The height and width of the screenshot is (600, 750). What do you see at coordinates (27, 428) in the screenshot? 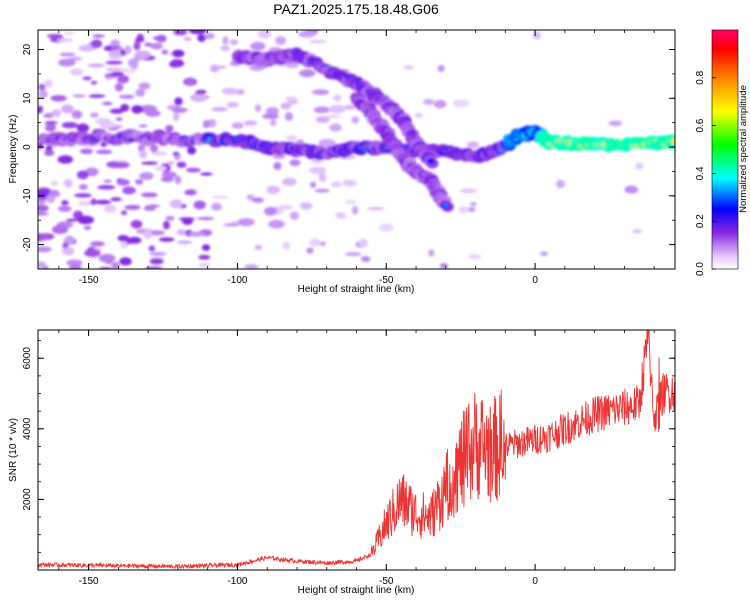
I see `snr-y-tick-label: 4000` at bounding box center [27, 428].